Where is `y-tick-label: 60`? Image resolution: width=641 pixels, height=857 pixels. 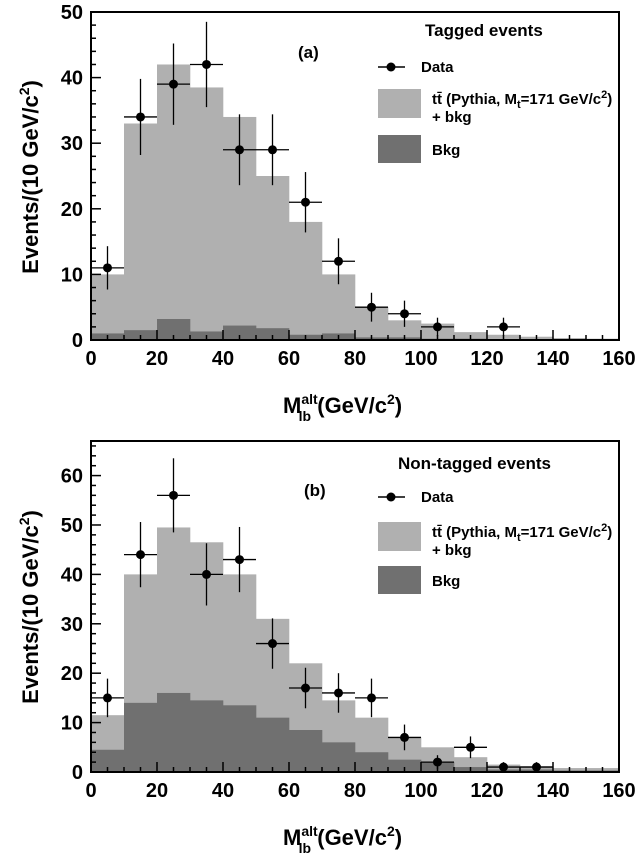 y-tick-label: 60 is located at coordinates (72, 477).